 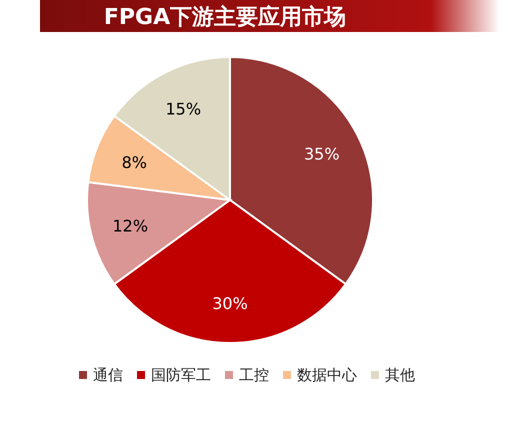 What do you see at coordinates (181, 375) in the screenshot?
I see `legend-label: 国防军工` at bounding box center [181, 375].